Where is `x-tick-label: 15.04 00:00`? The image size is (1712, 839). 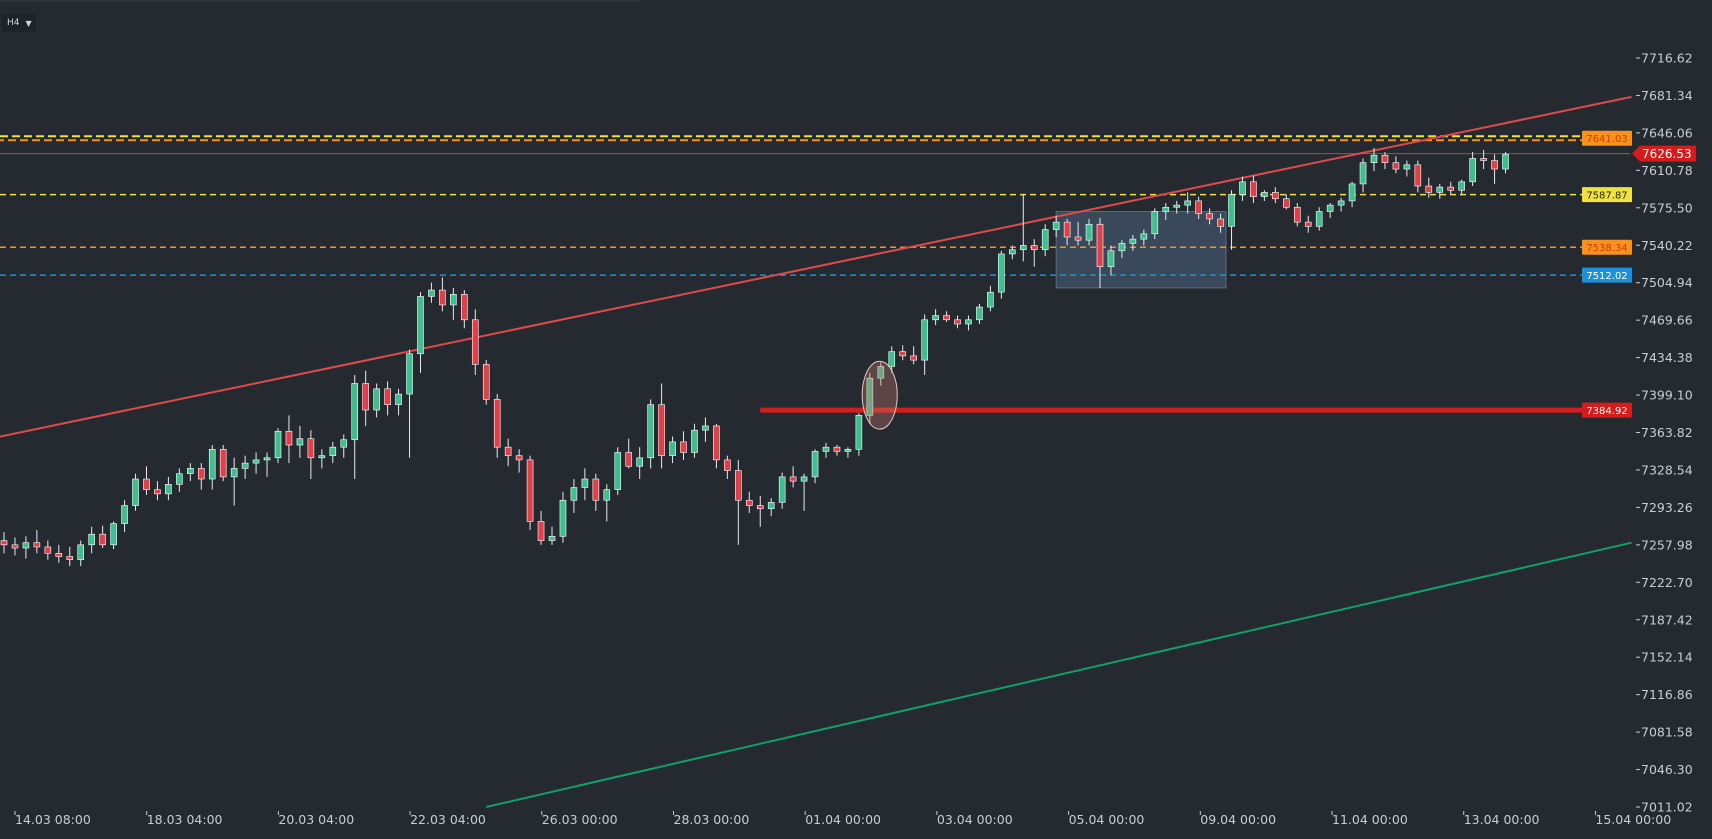 x-tick-label: 15.04 00:00 is located at coordinates (1633, 819).